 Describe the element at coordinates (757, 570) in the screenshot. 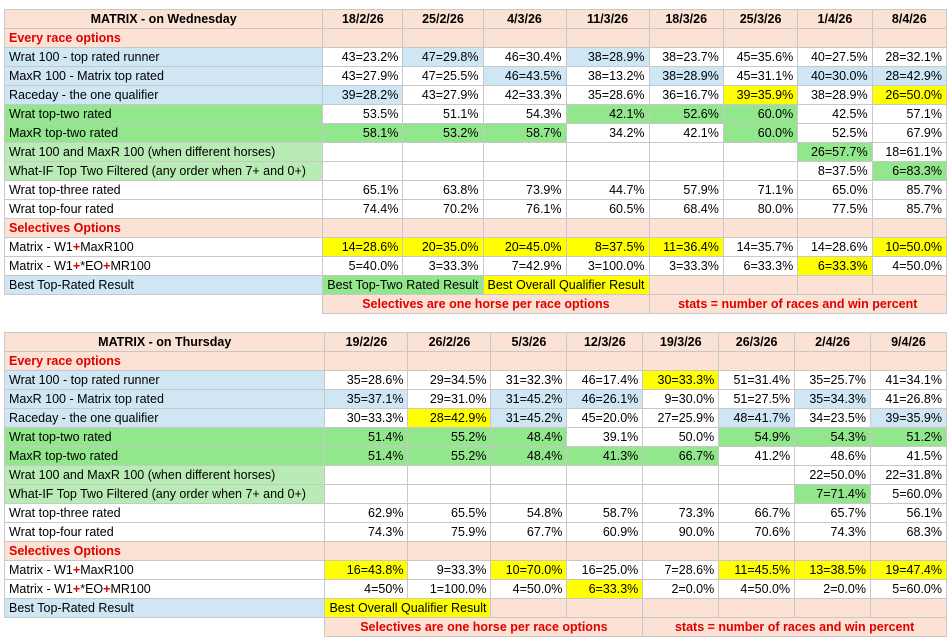

I see `cell: 11=45.5%` at that location.